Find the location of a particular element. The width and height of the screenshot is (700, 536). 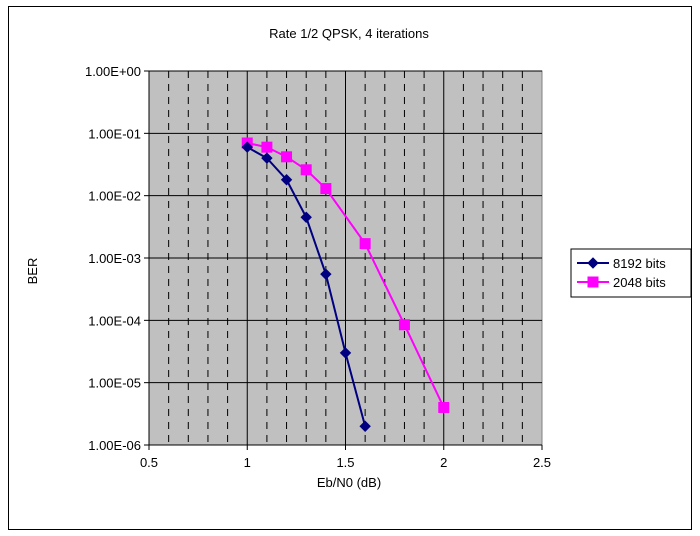

y-tick-label: 1.00E-02 is located at coordinates (114, 196).